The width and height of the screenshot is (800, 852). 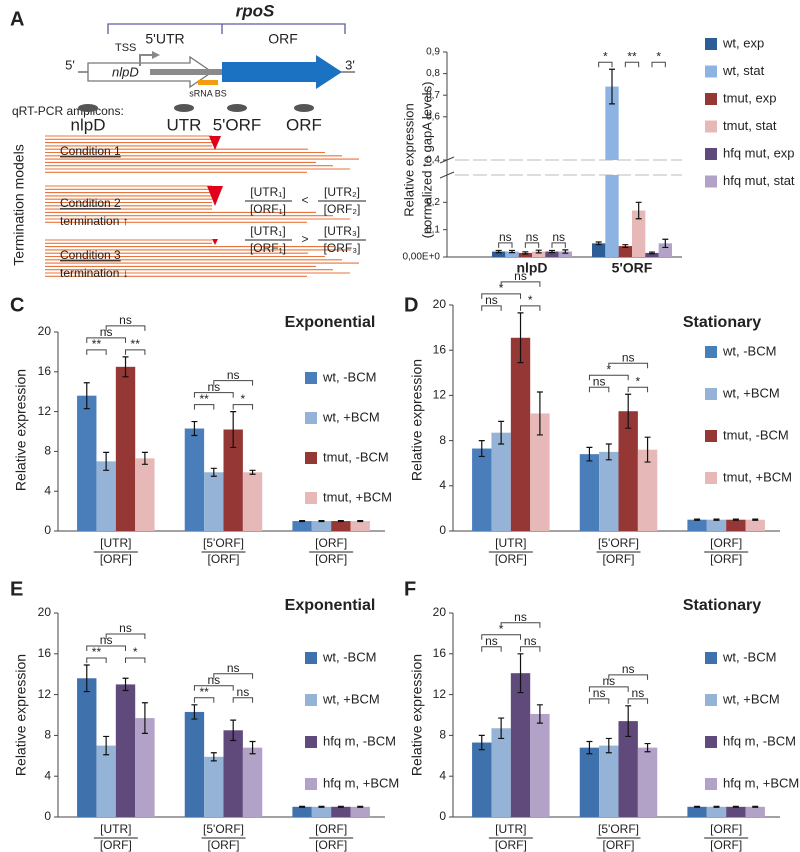 I want to click on legend-label: tmut, +BCM, so click(x=757, y=476).